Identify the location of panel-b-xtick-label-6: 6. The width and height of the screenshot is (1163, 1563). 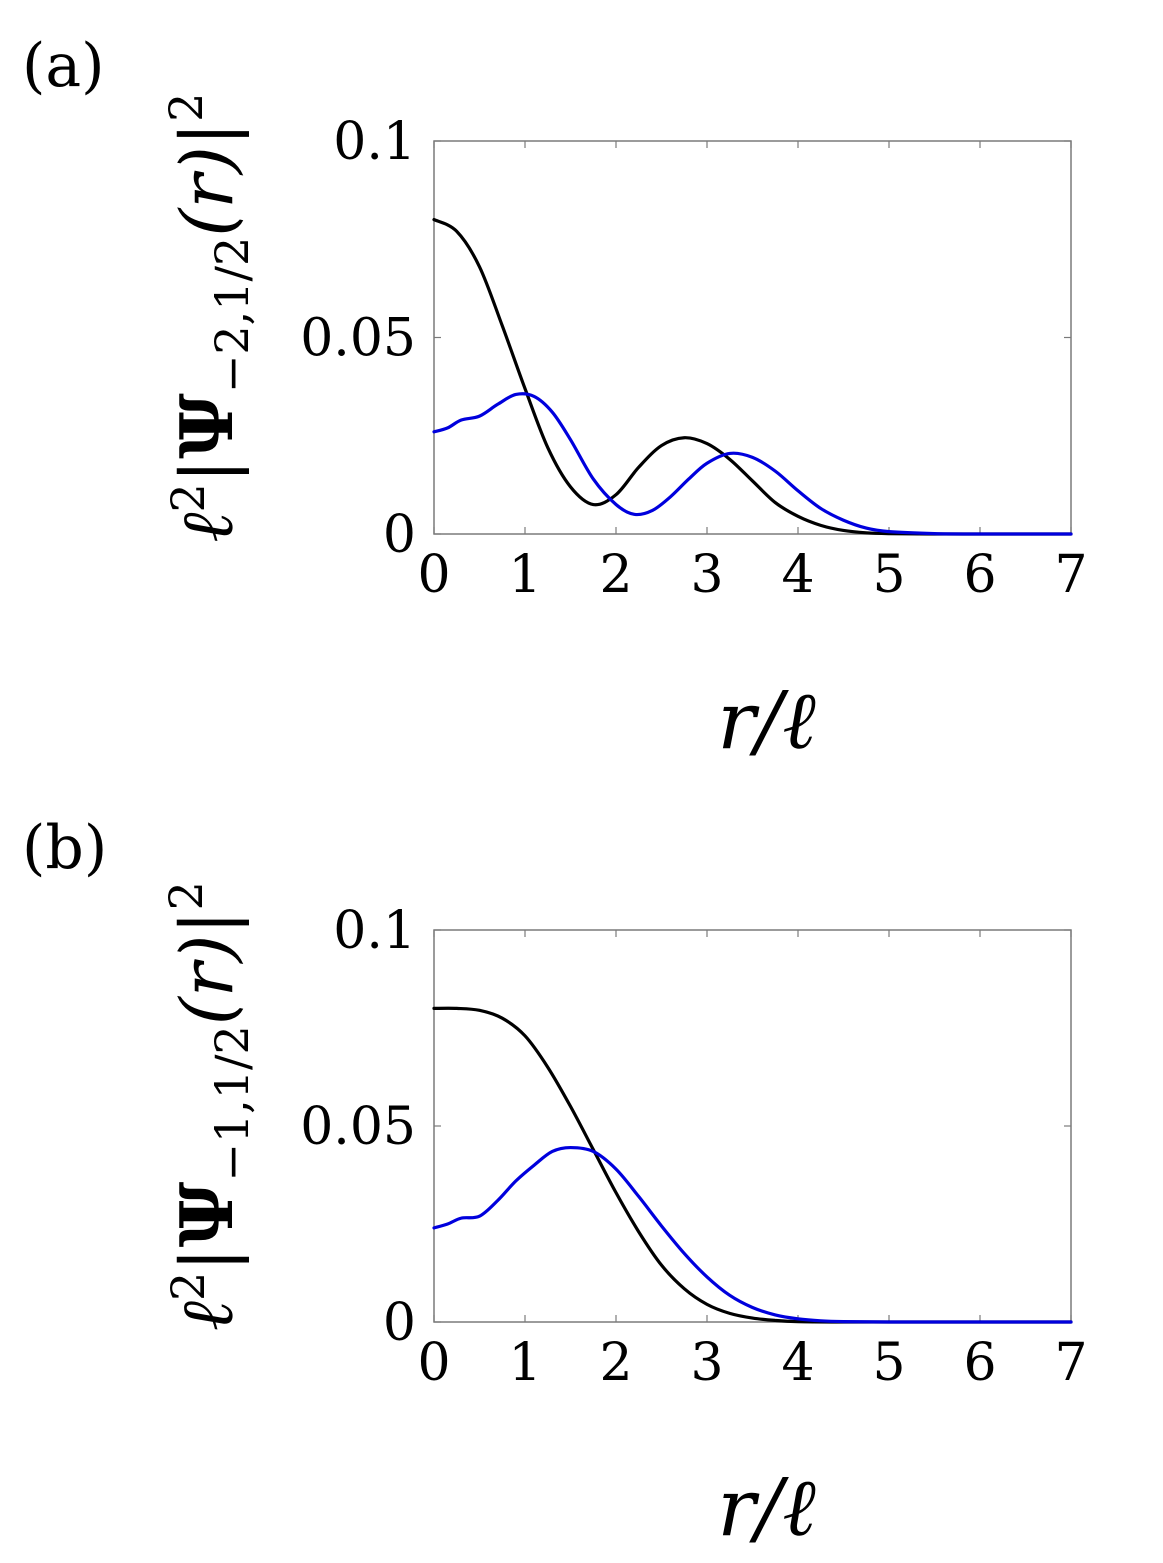
(979, 1363).